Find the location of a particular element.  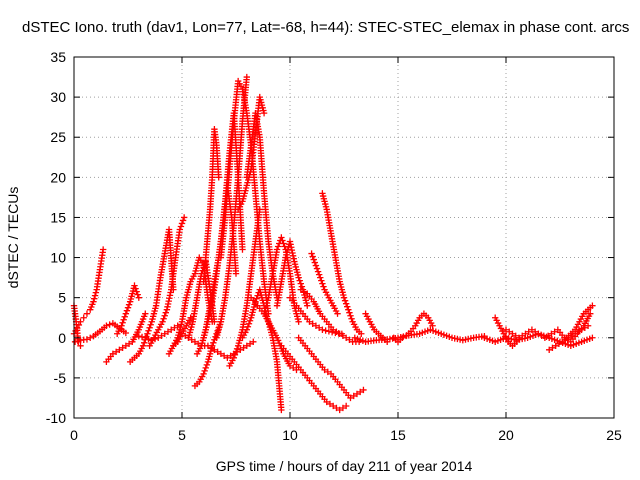

y-tick-label: 0 is located at coordinates (62, 338).